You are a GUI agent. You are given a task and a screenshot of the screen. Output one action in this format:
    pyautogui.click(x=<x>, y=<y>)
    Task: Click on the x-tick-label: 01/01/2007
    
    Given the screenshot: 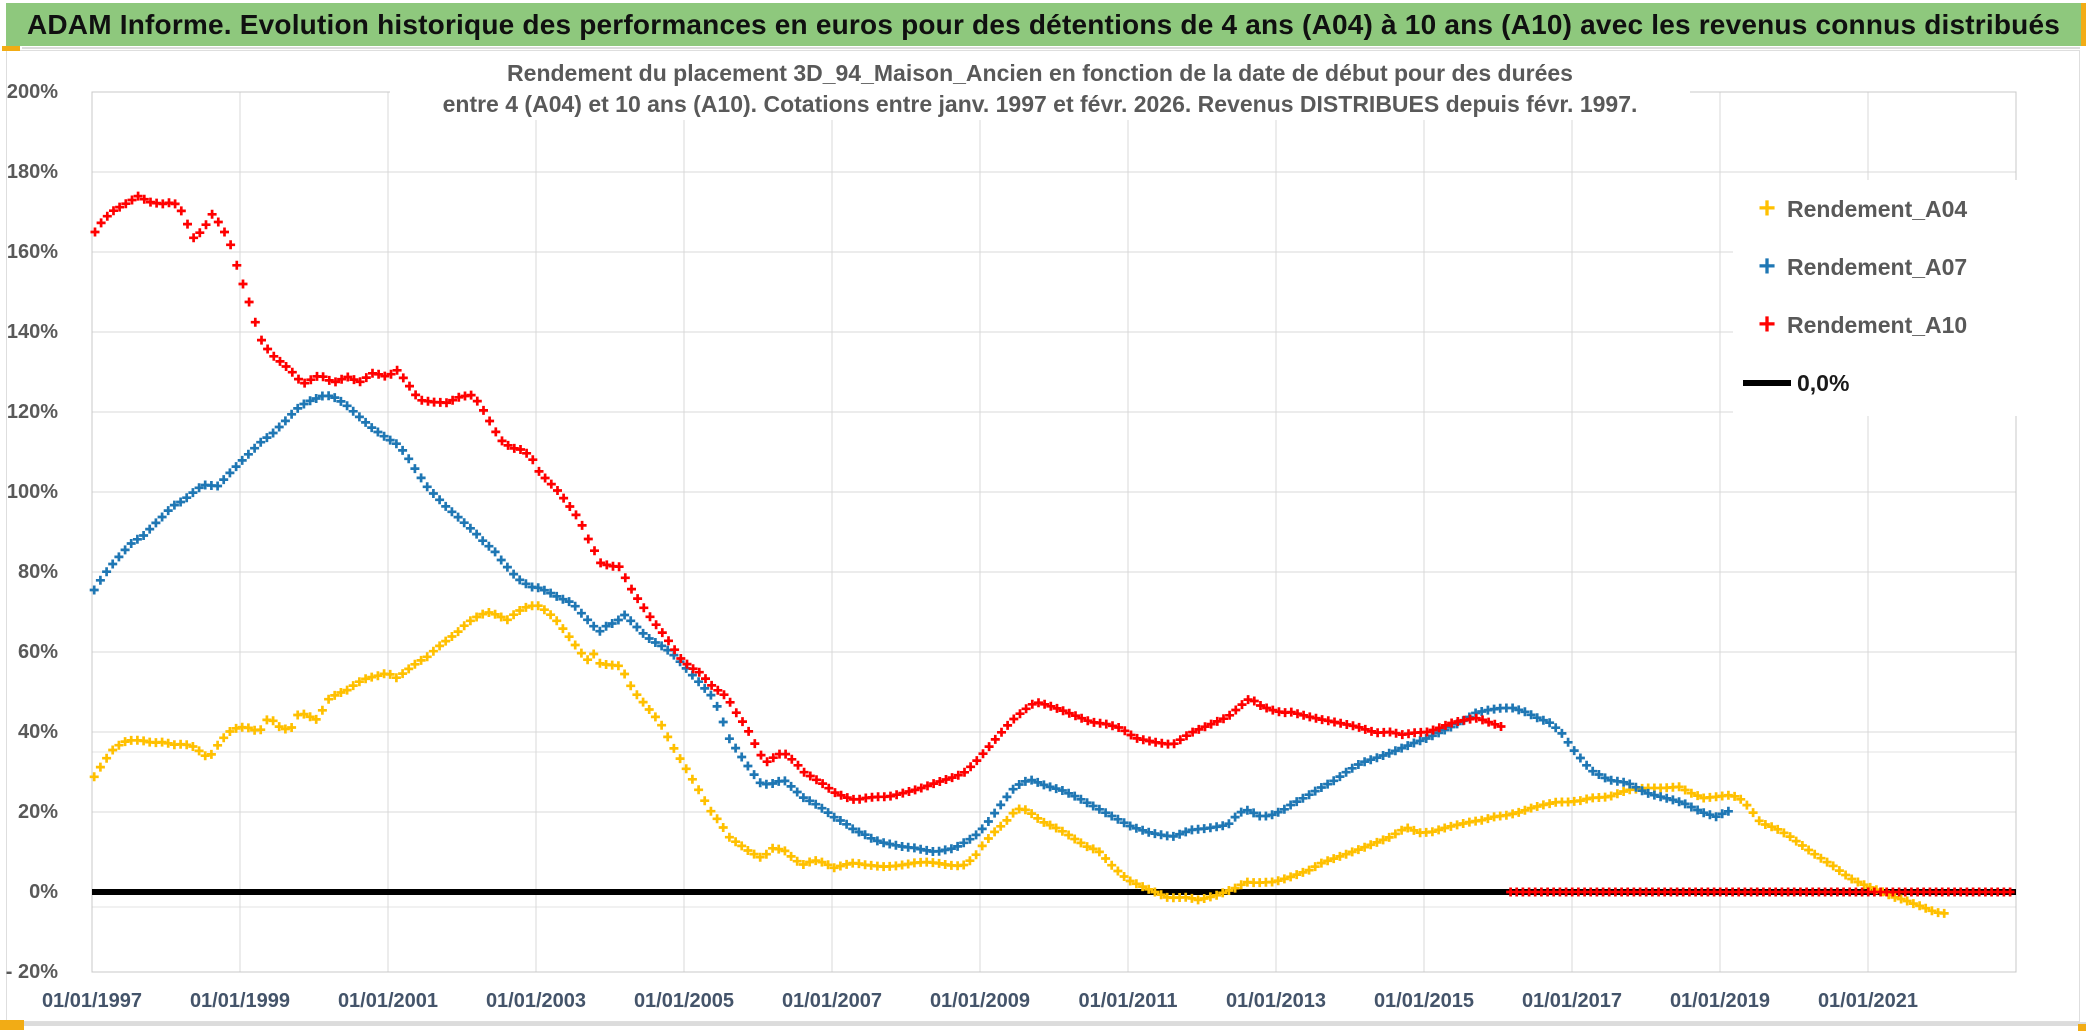 What is the action you would take?
    pyautogui.click(x=832, y=1001)
    